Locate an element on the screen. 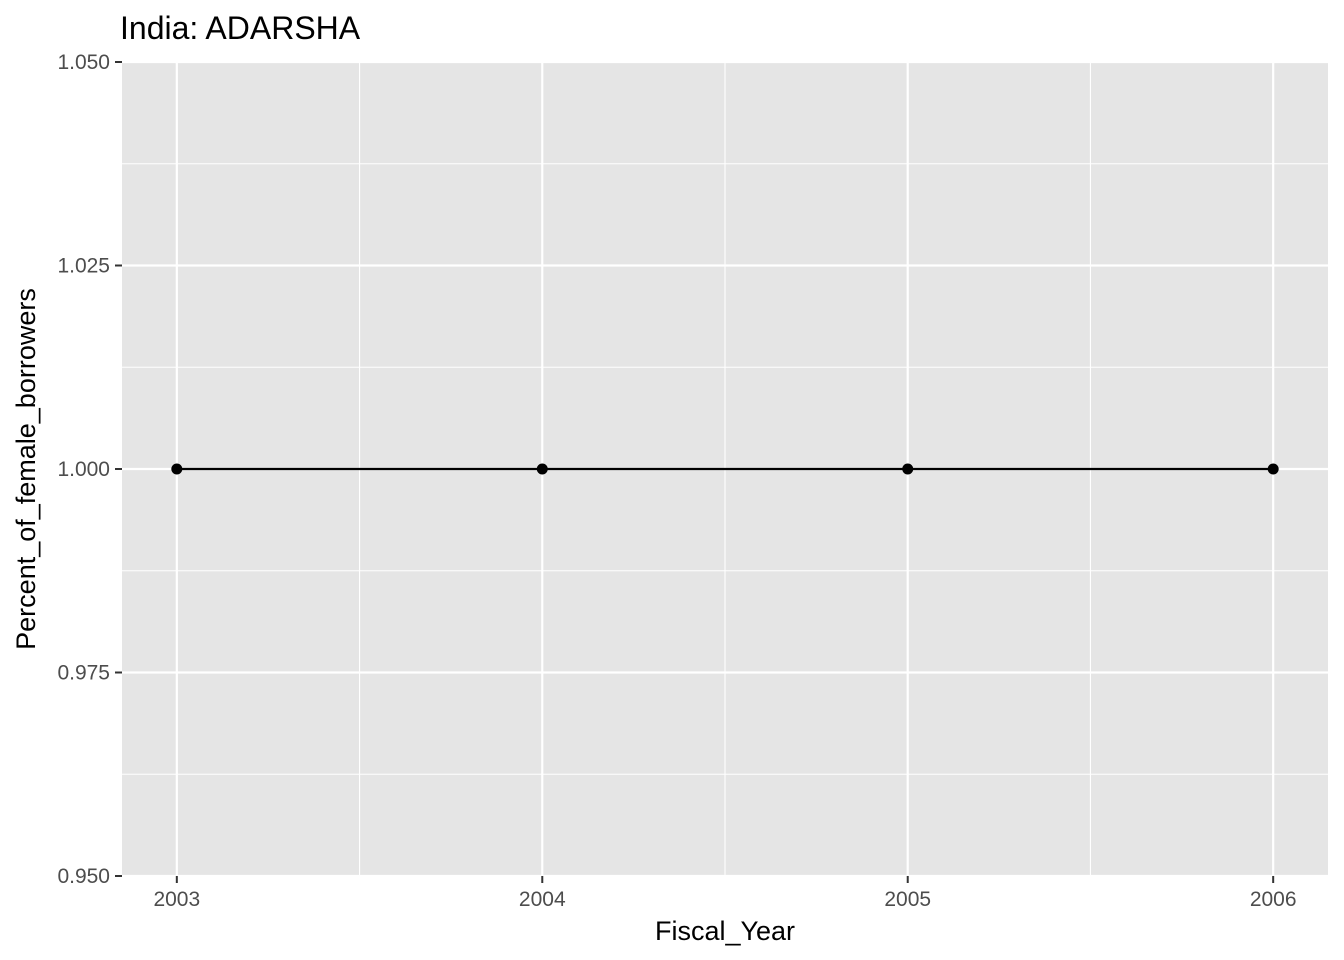 The width and height of the screenshot is (1344, 960). y-axis: 0.950 0.975 1.000 1.025 1.050 is located at coordinates (89, 469).